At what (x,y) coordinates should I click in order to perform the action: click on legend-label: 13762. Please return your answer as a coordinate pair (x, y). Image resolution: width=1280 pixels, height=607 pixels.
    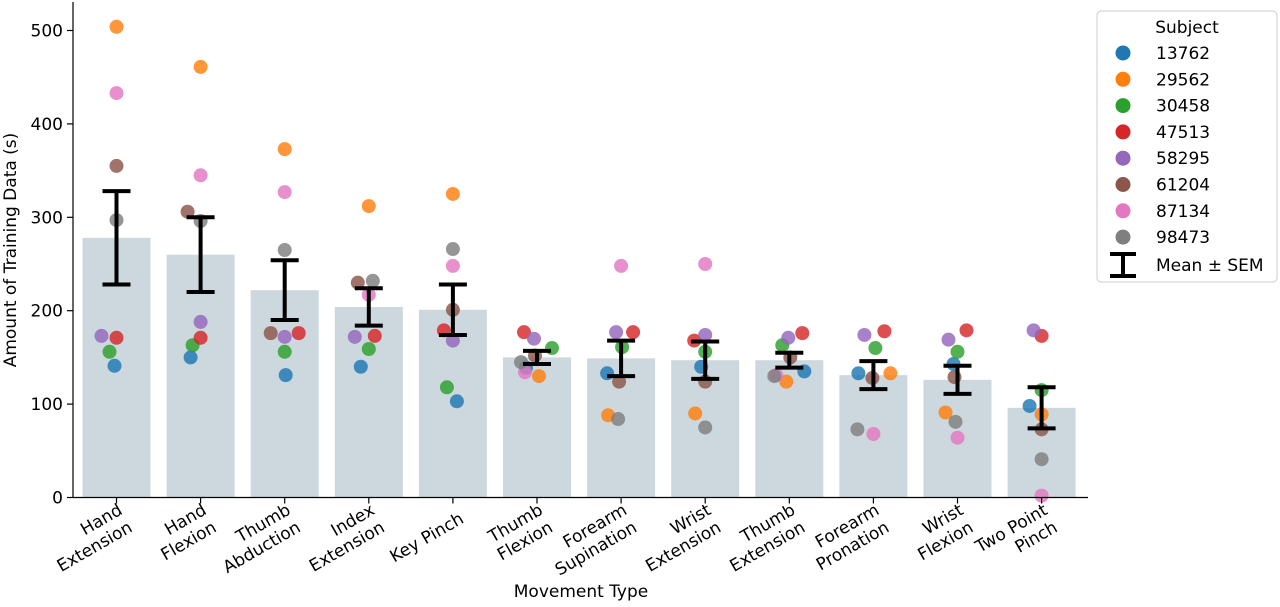
    Looking at the image, I should click on (1183, 54).